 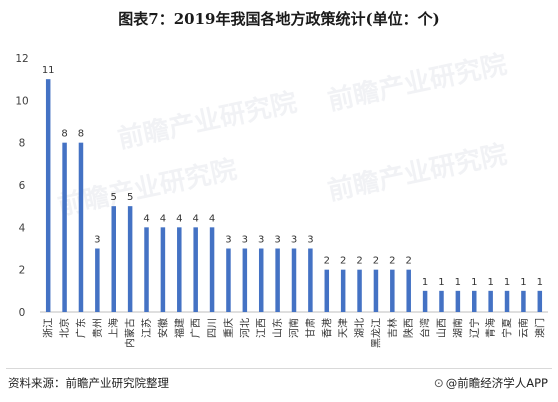 I want to click on x-tick-label: 湖北, so click(x=360, y=328).